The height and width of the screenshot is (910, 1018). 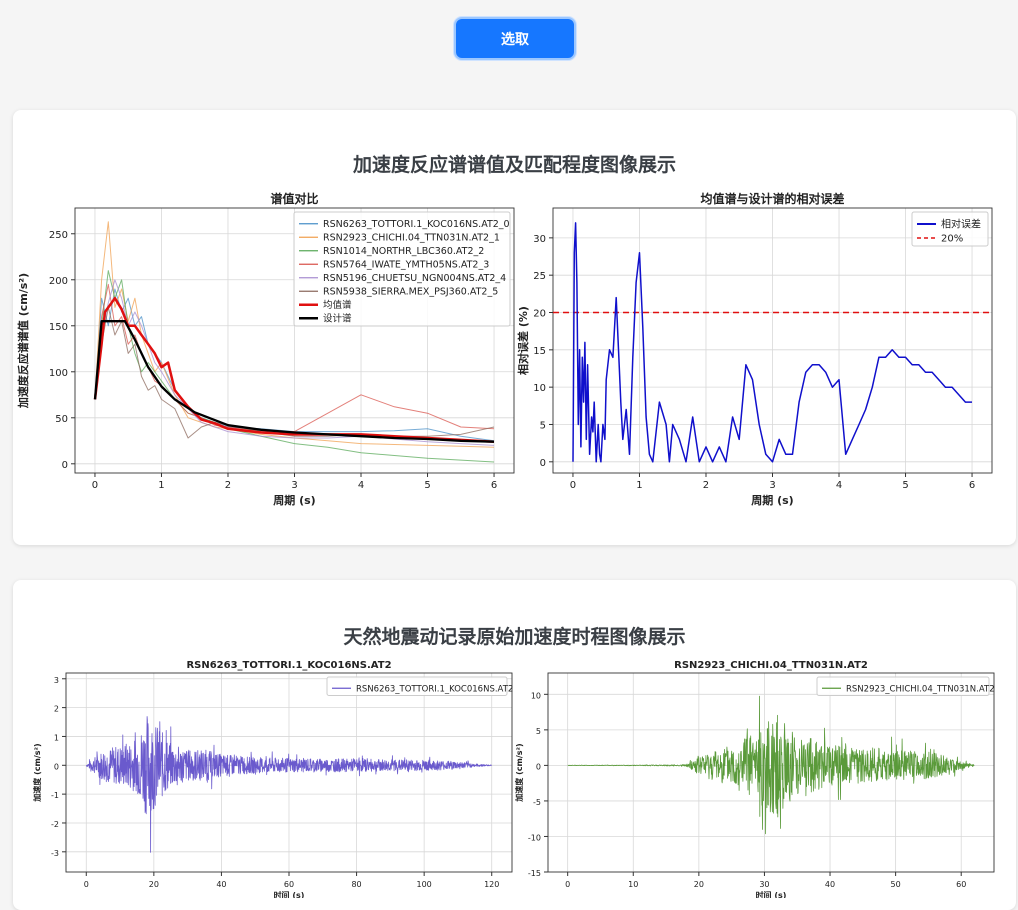 I want to click on x-tick-label: 20, so click(x=699, y=884).